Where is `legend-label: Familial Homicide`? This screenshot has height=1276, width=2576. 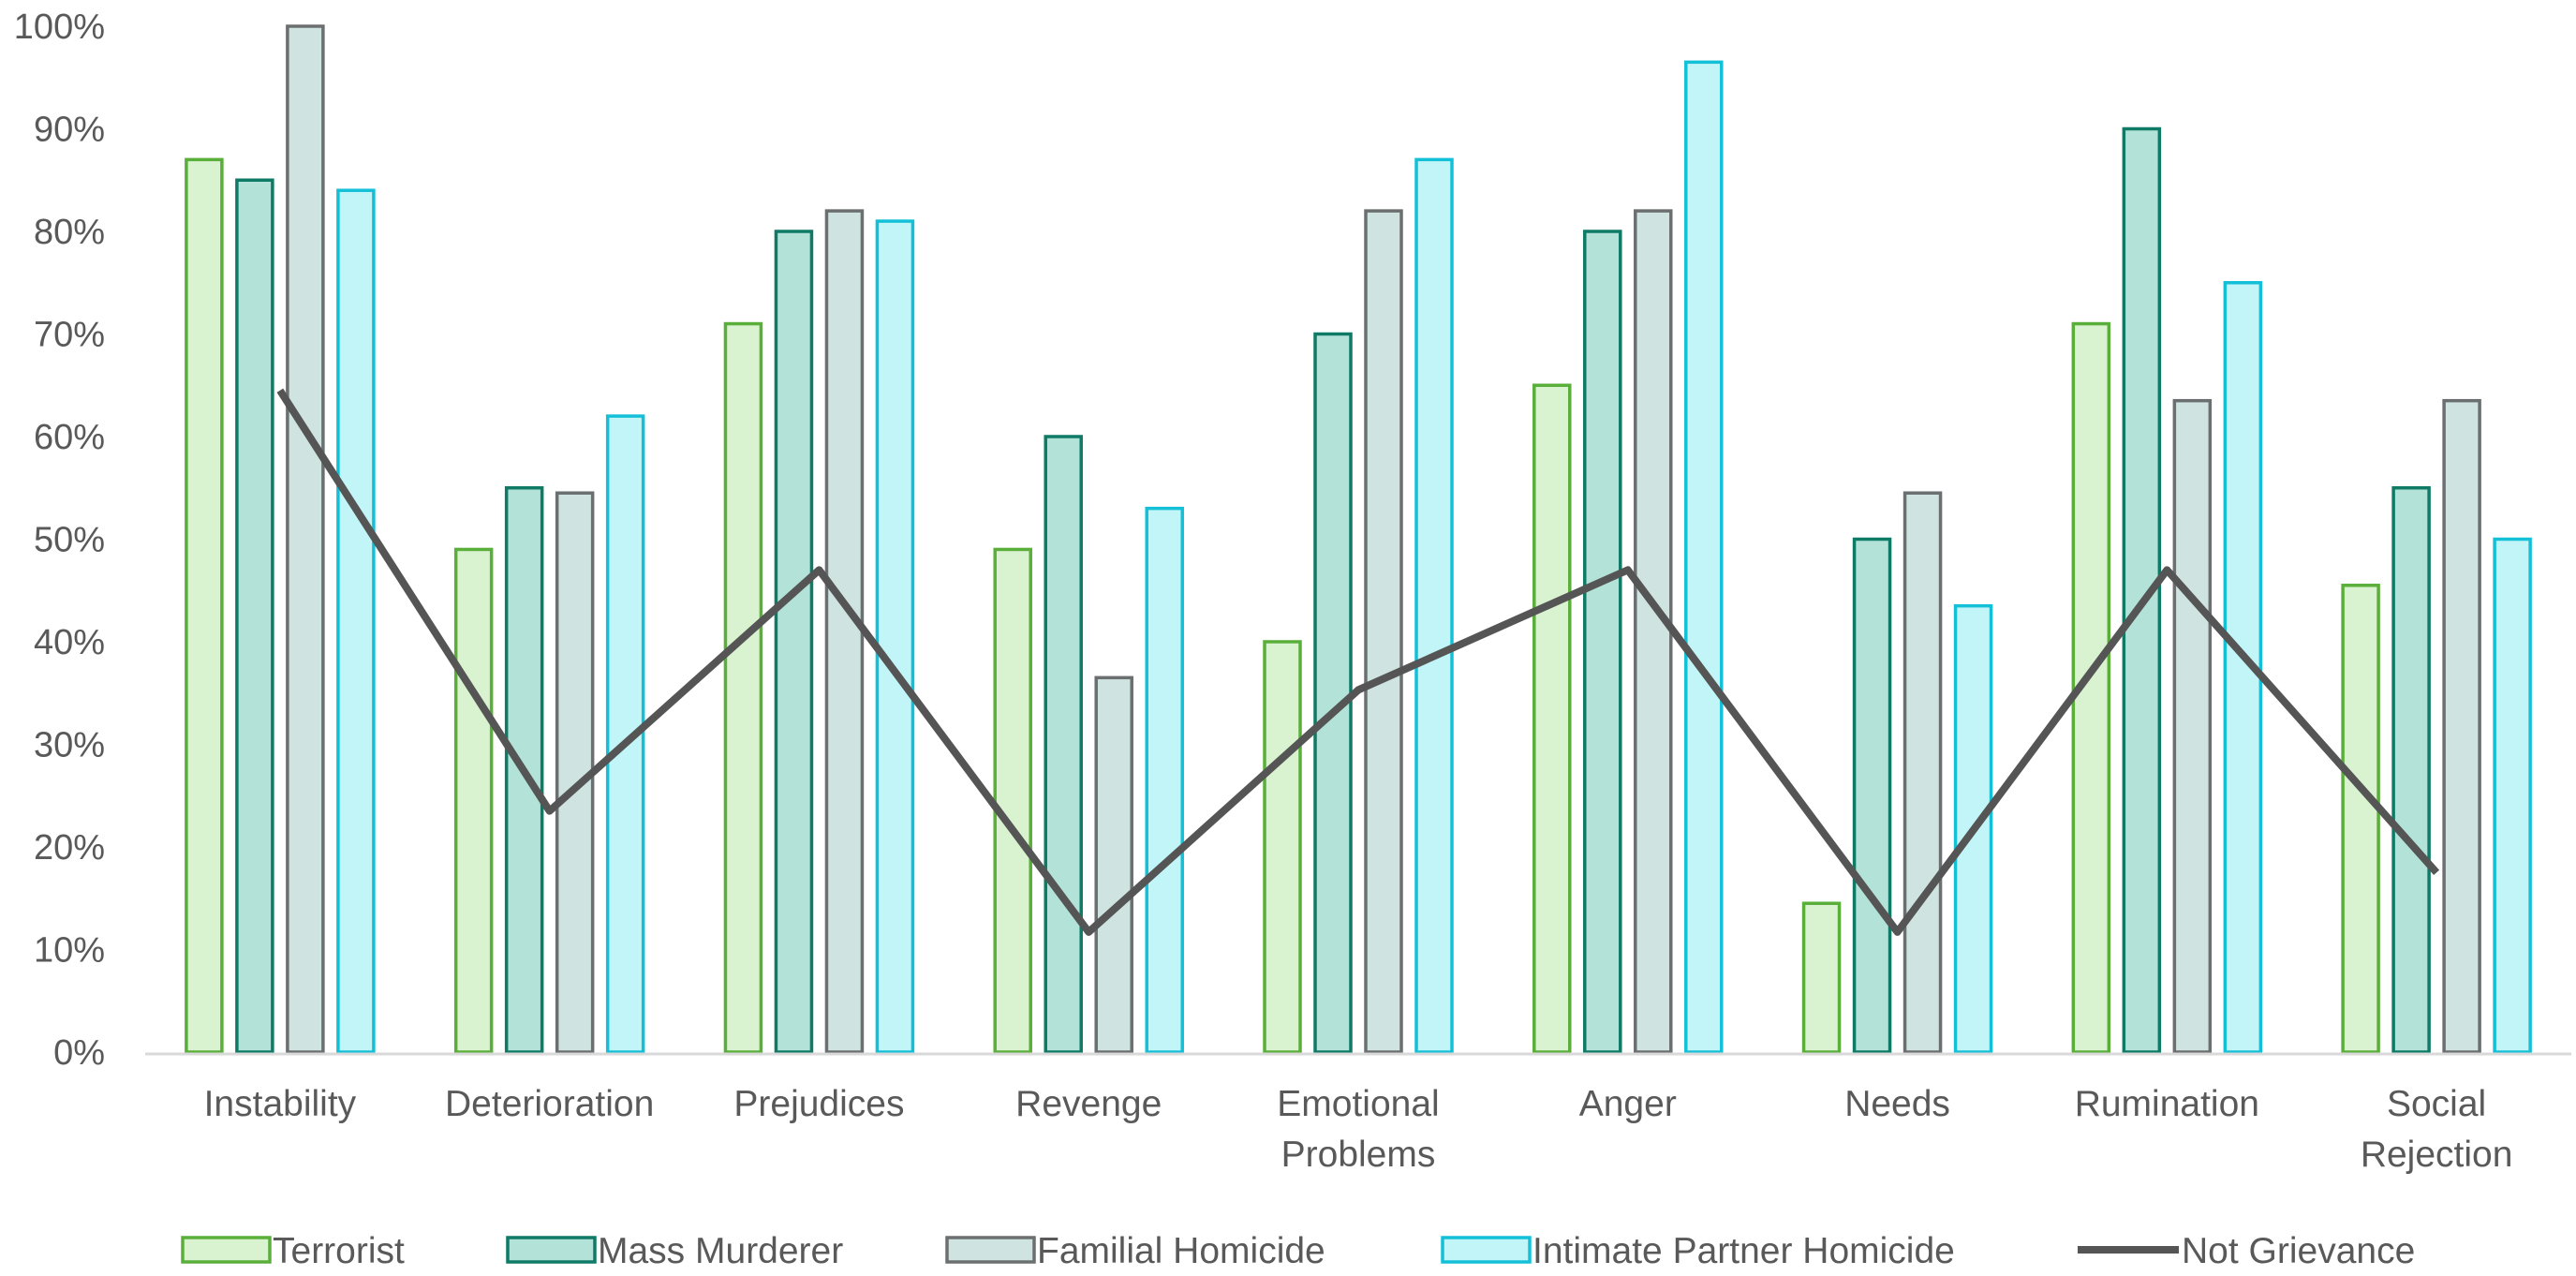
legend-label: Familial Homicide is located at coordinates (1181, 1251).